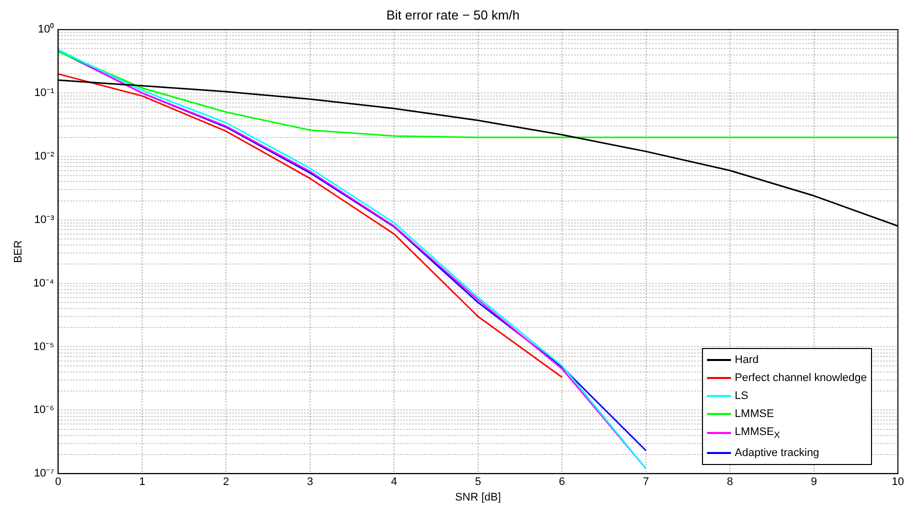  What do you see at coordinates (746, 360) in the screenshot?
I see `legend-label: Hard` at bounding box center [746, 360].